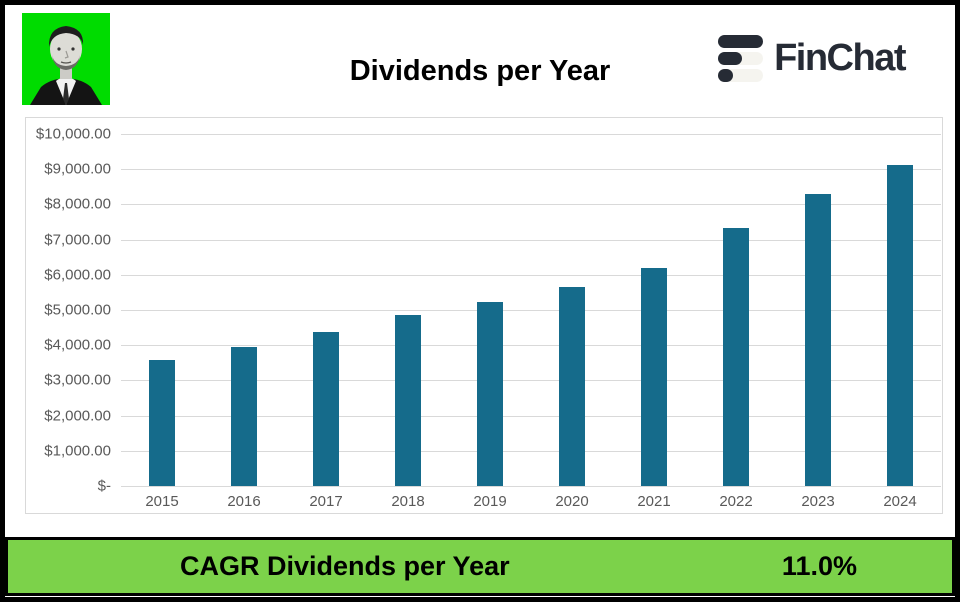 The image size is (960, 602). I want to click on bar-2016, so click(244, 416).